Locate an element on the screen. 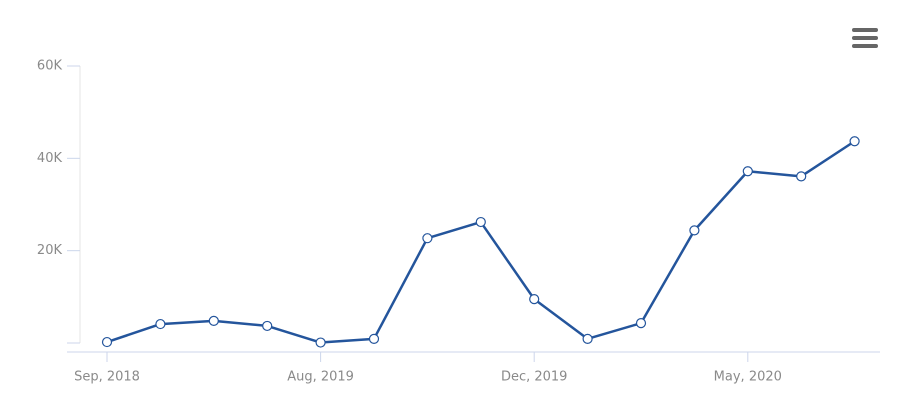 The height and width of the screenshot is (400, 923). x-tick-label: Sep, 2018 is located at coordinates (107, 377).